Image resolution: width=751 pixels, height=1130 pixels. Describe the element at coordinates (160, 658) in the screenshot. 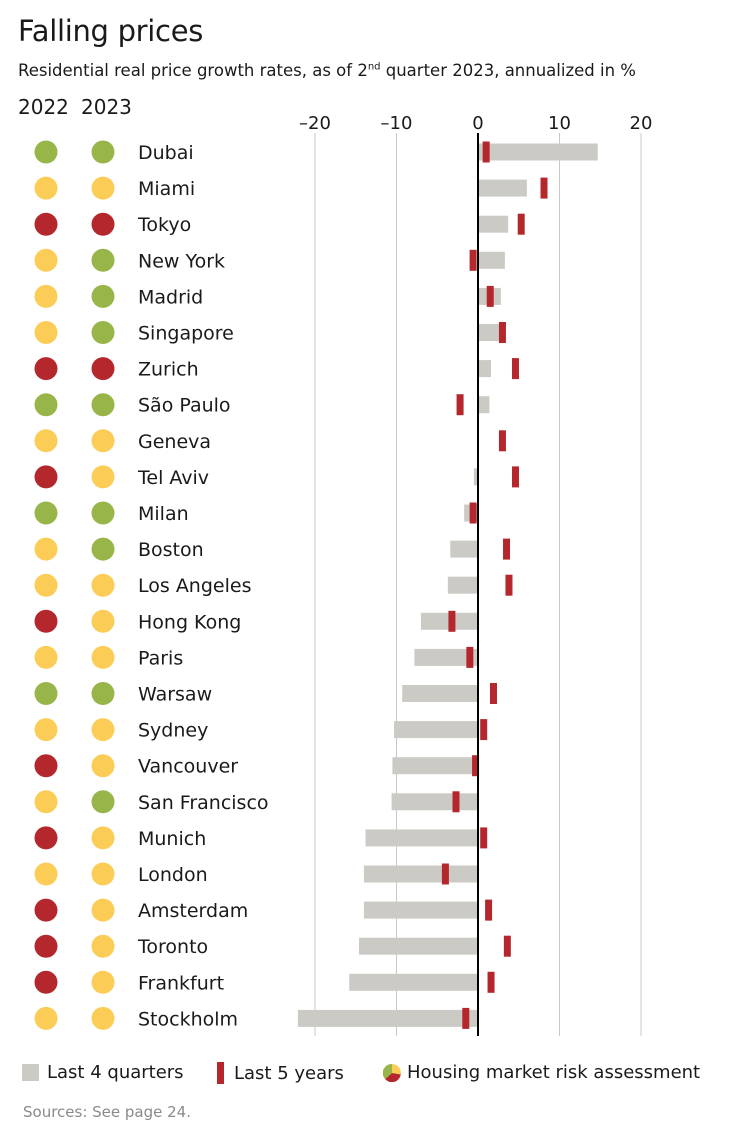

I see `city-label: Paris` at that location.